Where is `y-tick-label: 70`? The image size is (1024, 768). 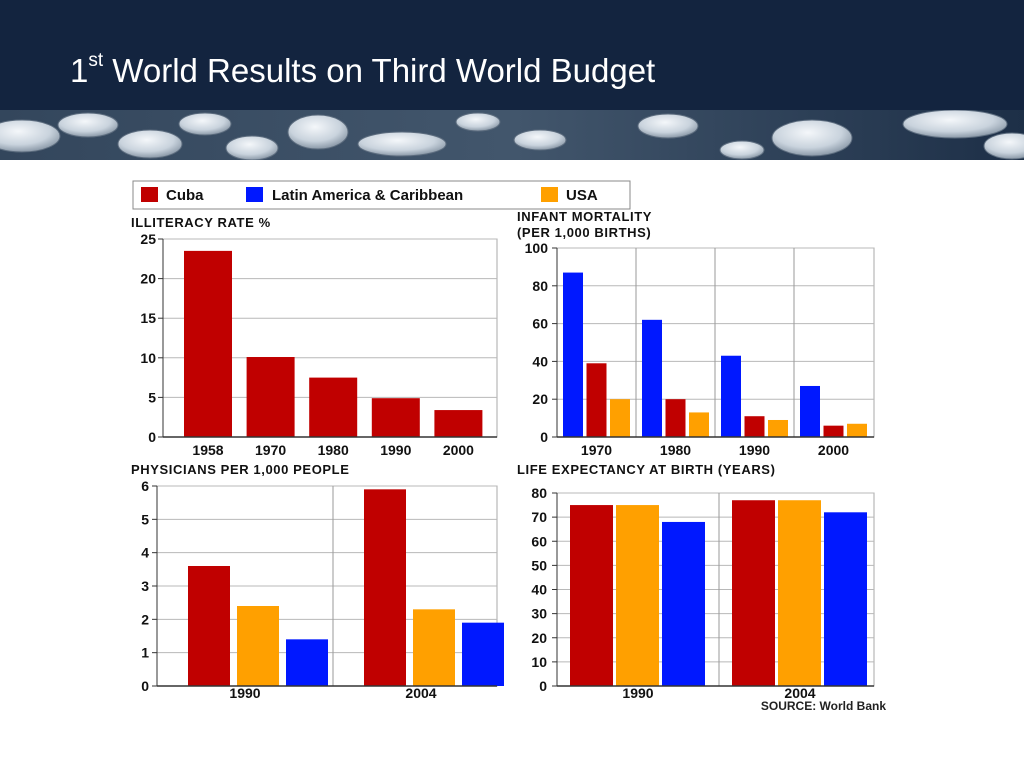
y-tick-label: 70 is located at coordinates (539, 517).